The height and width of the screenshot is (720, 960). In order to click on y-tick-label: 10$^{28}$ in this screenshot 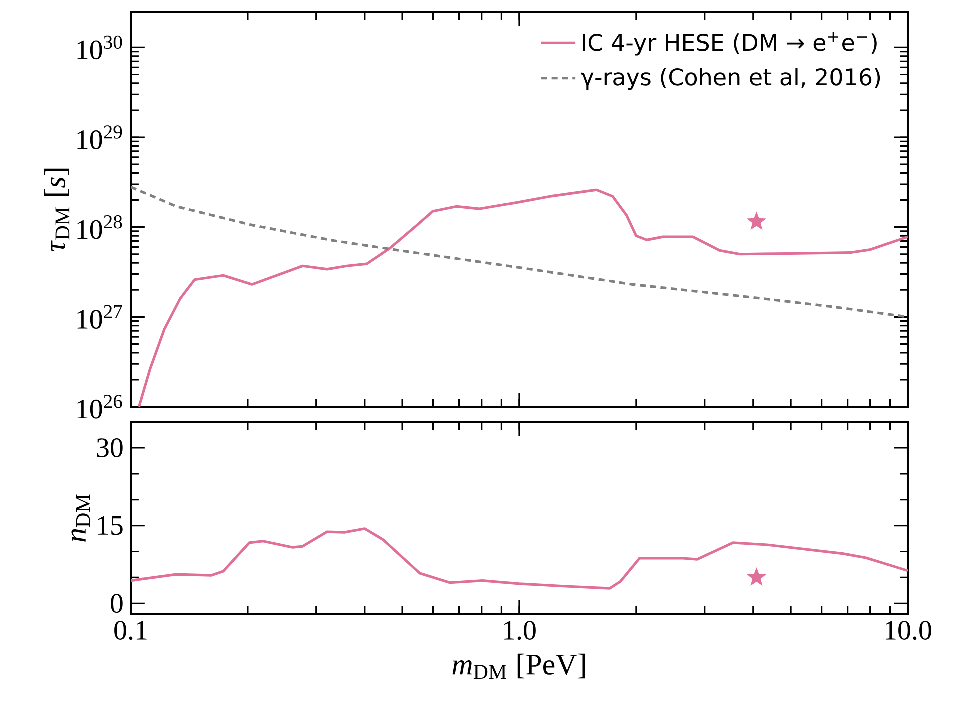, I will do `click(100, 227)`.